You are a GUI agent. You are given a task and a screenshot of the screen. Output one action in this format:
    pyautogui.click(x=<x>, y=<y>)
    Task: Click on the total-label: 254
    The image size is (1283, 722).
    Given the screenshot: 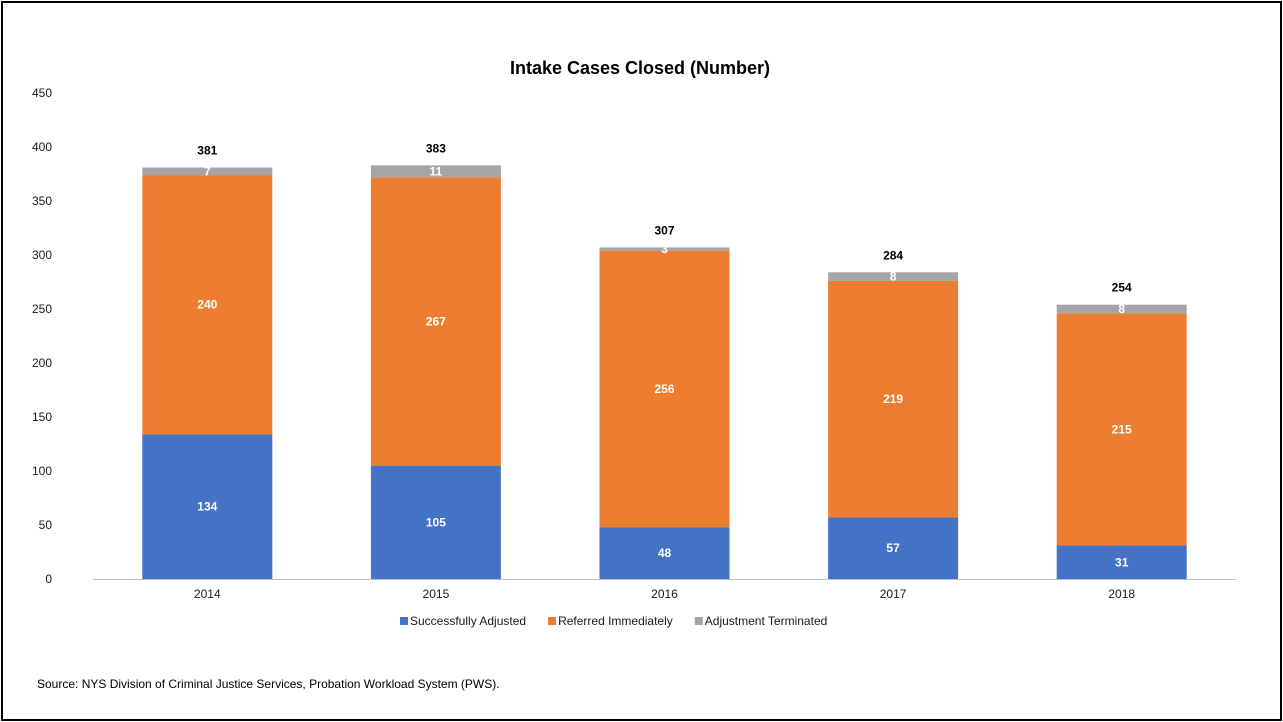 What is the action you would take?
    pyautogui.click(x=1122, y=288)
    